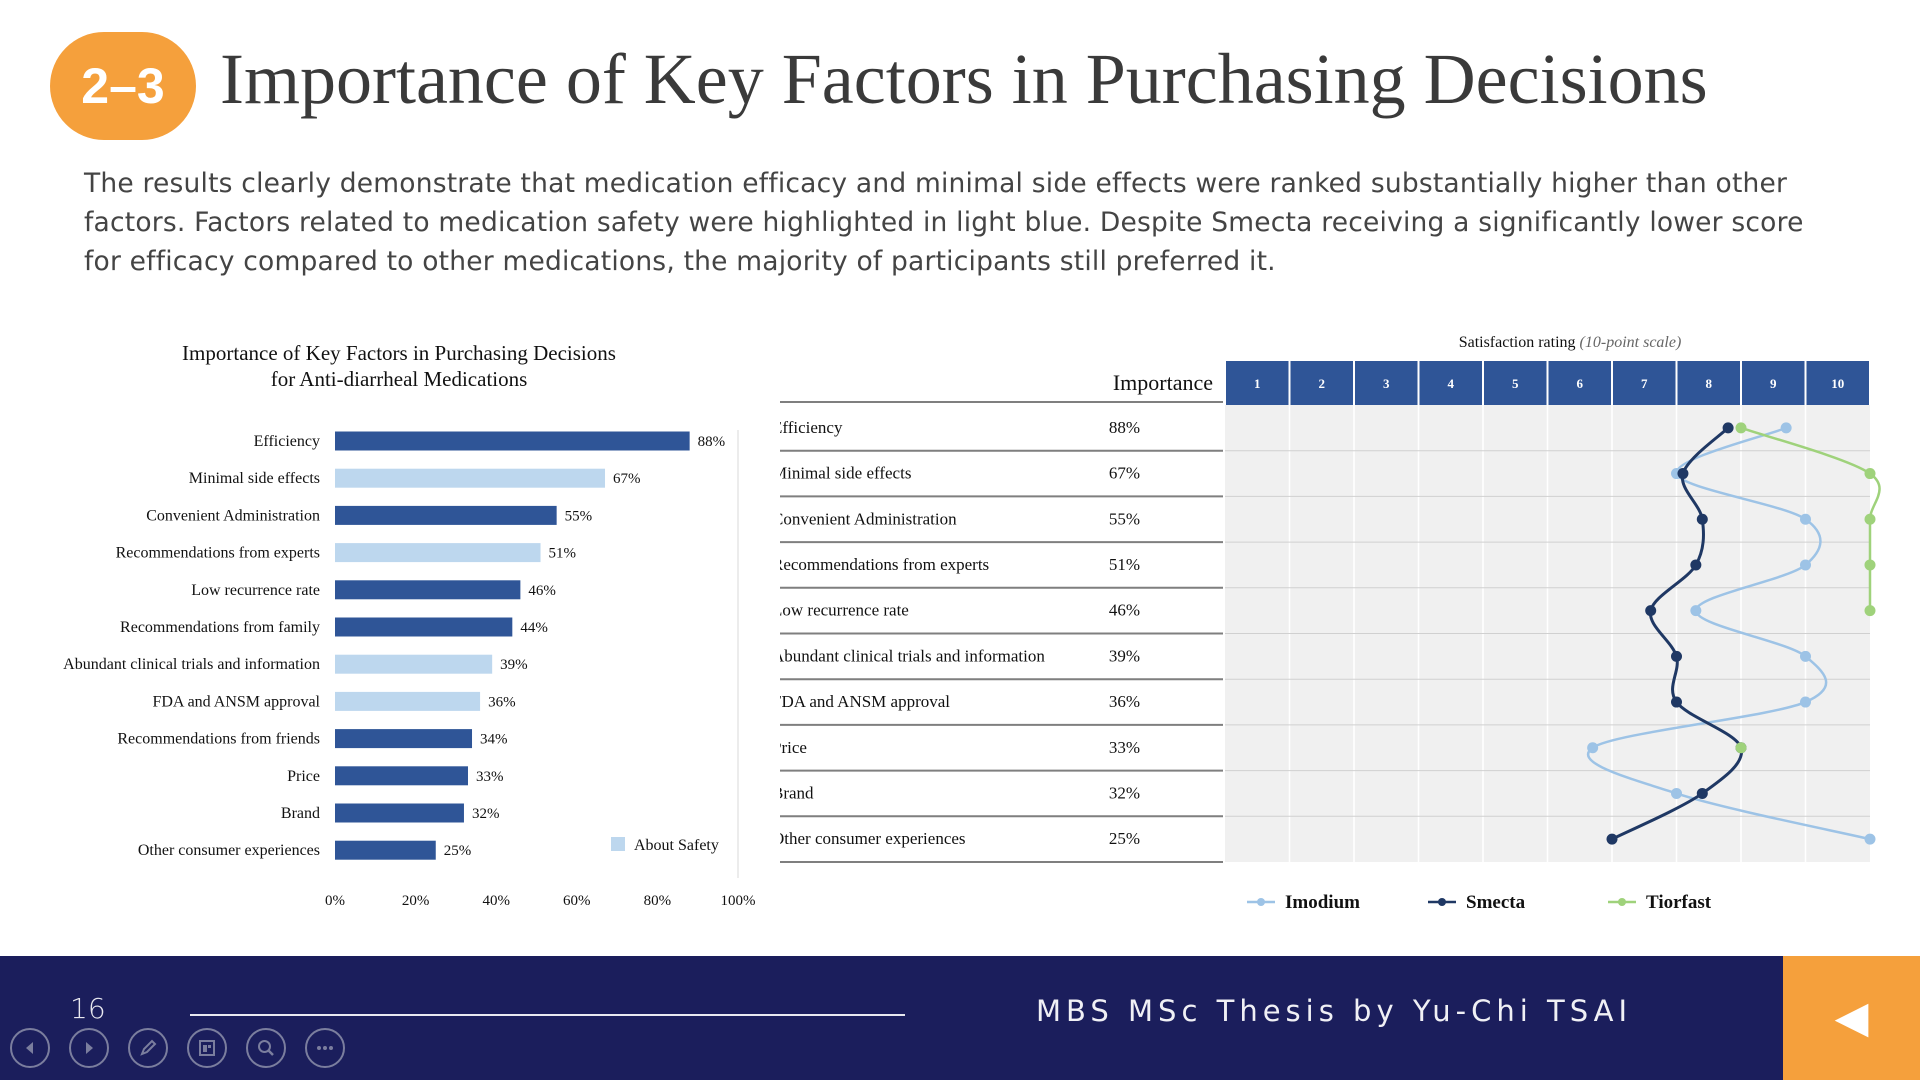  I want to click on row-label-convenient-administration: Convenient Administration, so click(868, 518).